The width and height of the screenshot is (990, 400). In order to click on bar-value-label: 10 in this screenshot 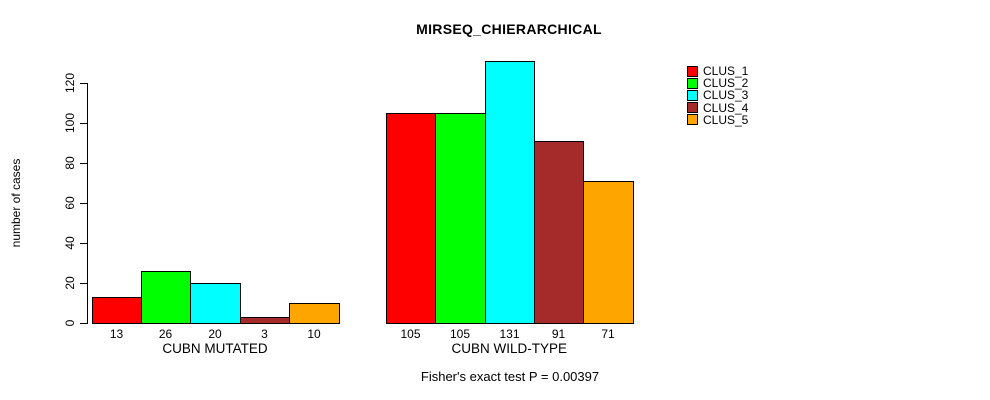, I will do `click(314, 334)`.